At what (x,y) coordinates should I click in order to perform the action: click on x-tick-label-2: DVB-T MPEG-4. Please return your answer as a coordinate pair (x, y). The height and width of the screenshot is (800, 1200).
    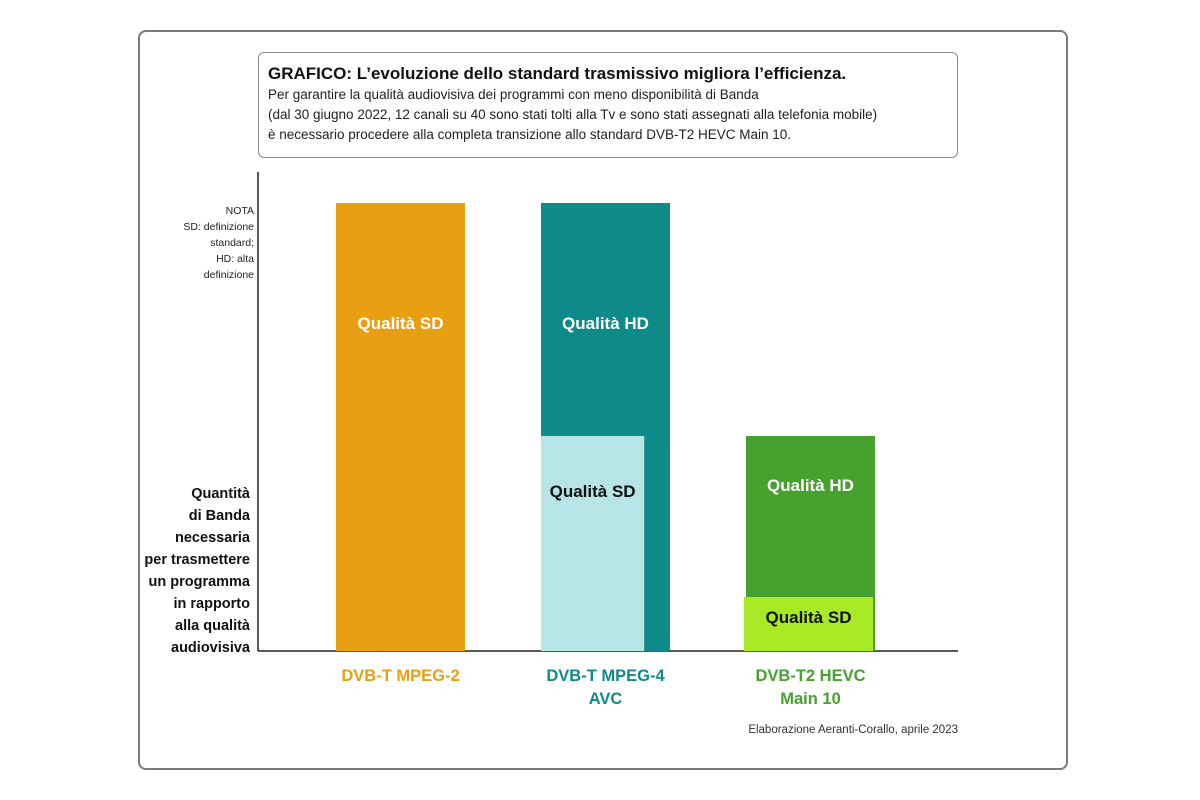
    Looking at the image, I should click on (605, 676).